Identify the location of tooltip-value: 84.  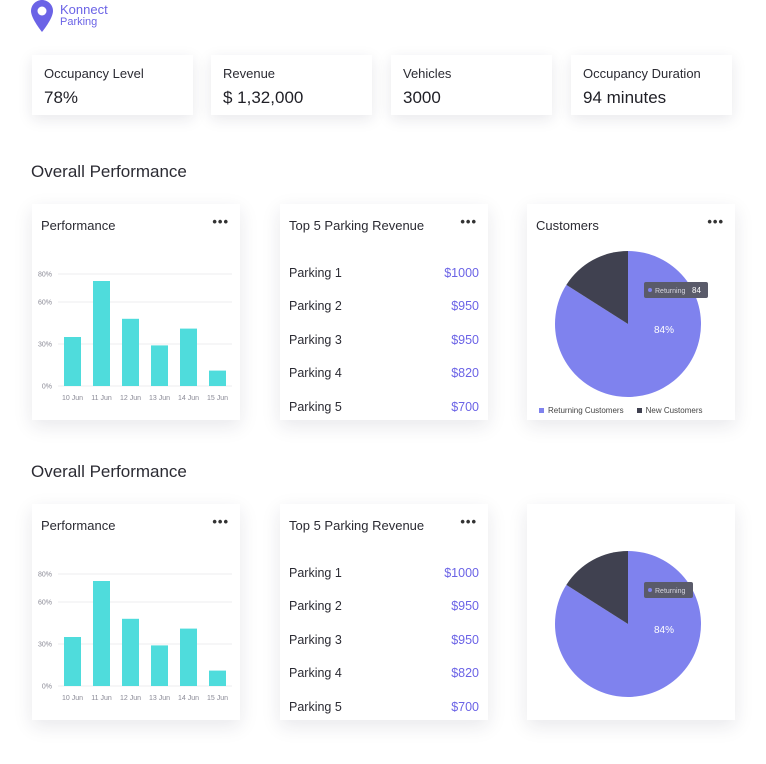
(696, 290).